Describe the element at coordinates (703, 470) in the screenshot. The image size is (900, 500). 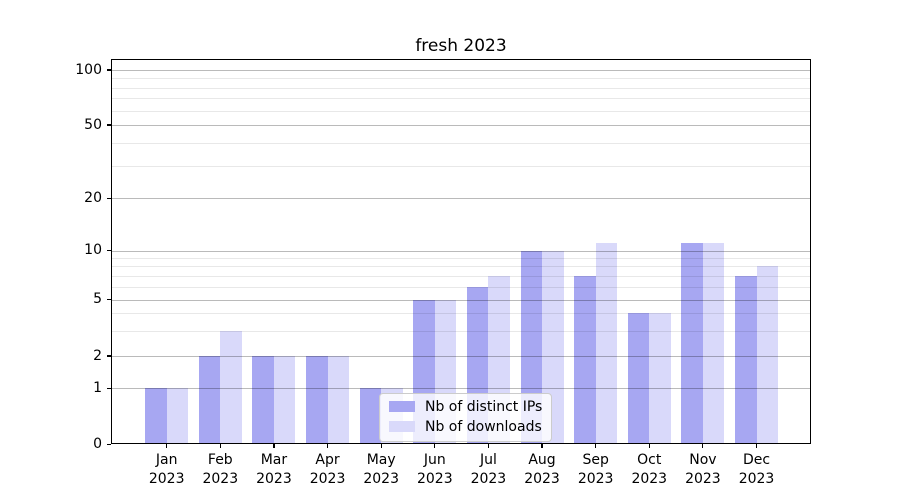
I see `x-tick-label-nov: Nov 2023` at that location.